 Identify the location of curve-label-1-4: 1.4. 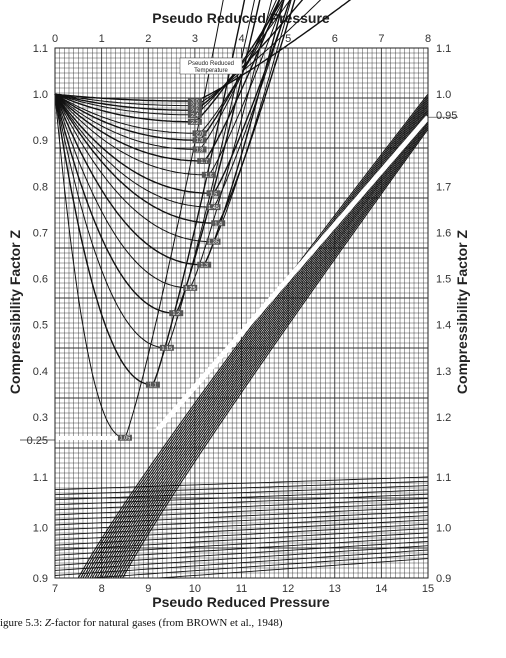
(218, 224).